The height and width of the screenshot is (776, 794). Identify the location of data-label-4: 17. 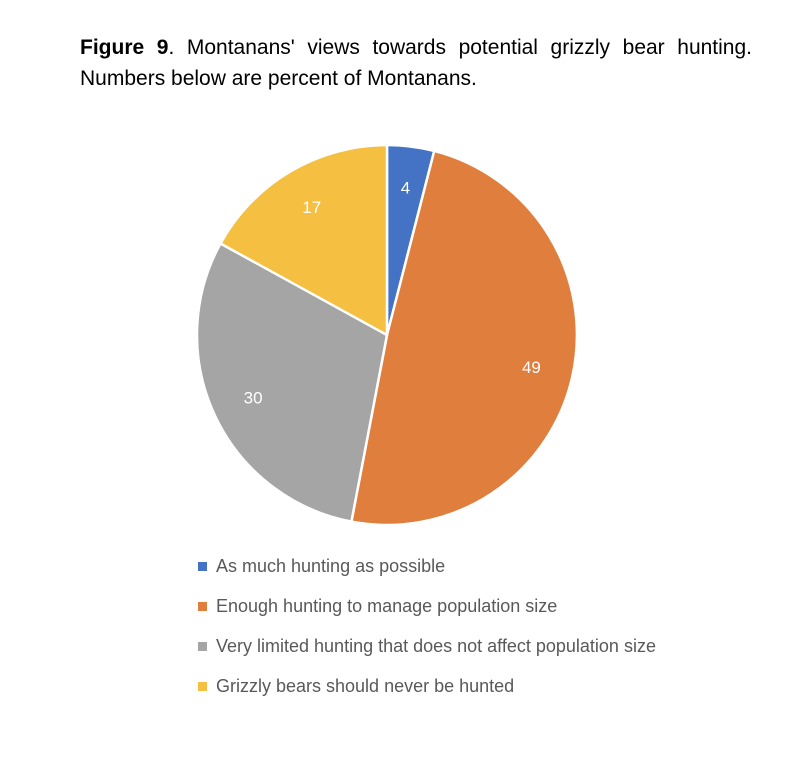
(311, 207).